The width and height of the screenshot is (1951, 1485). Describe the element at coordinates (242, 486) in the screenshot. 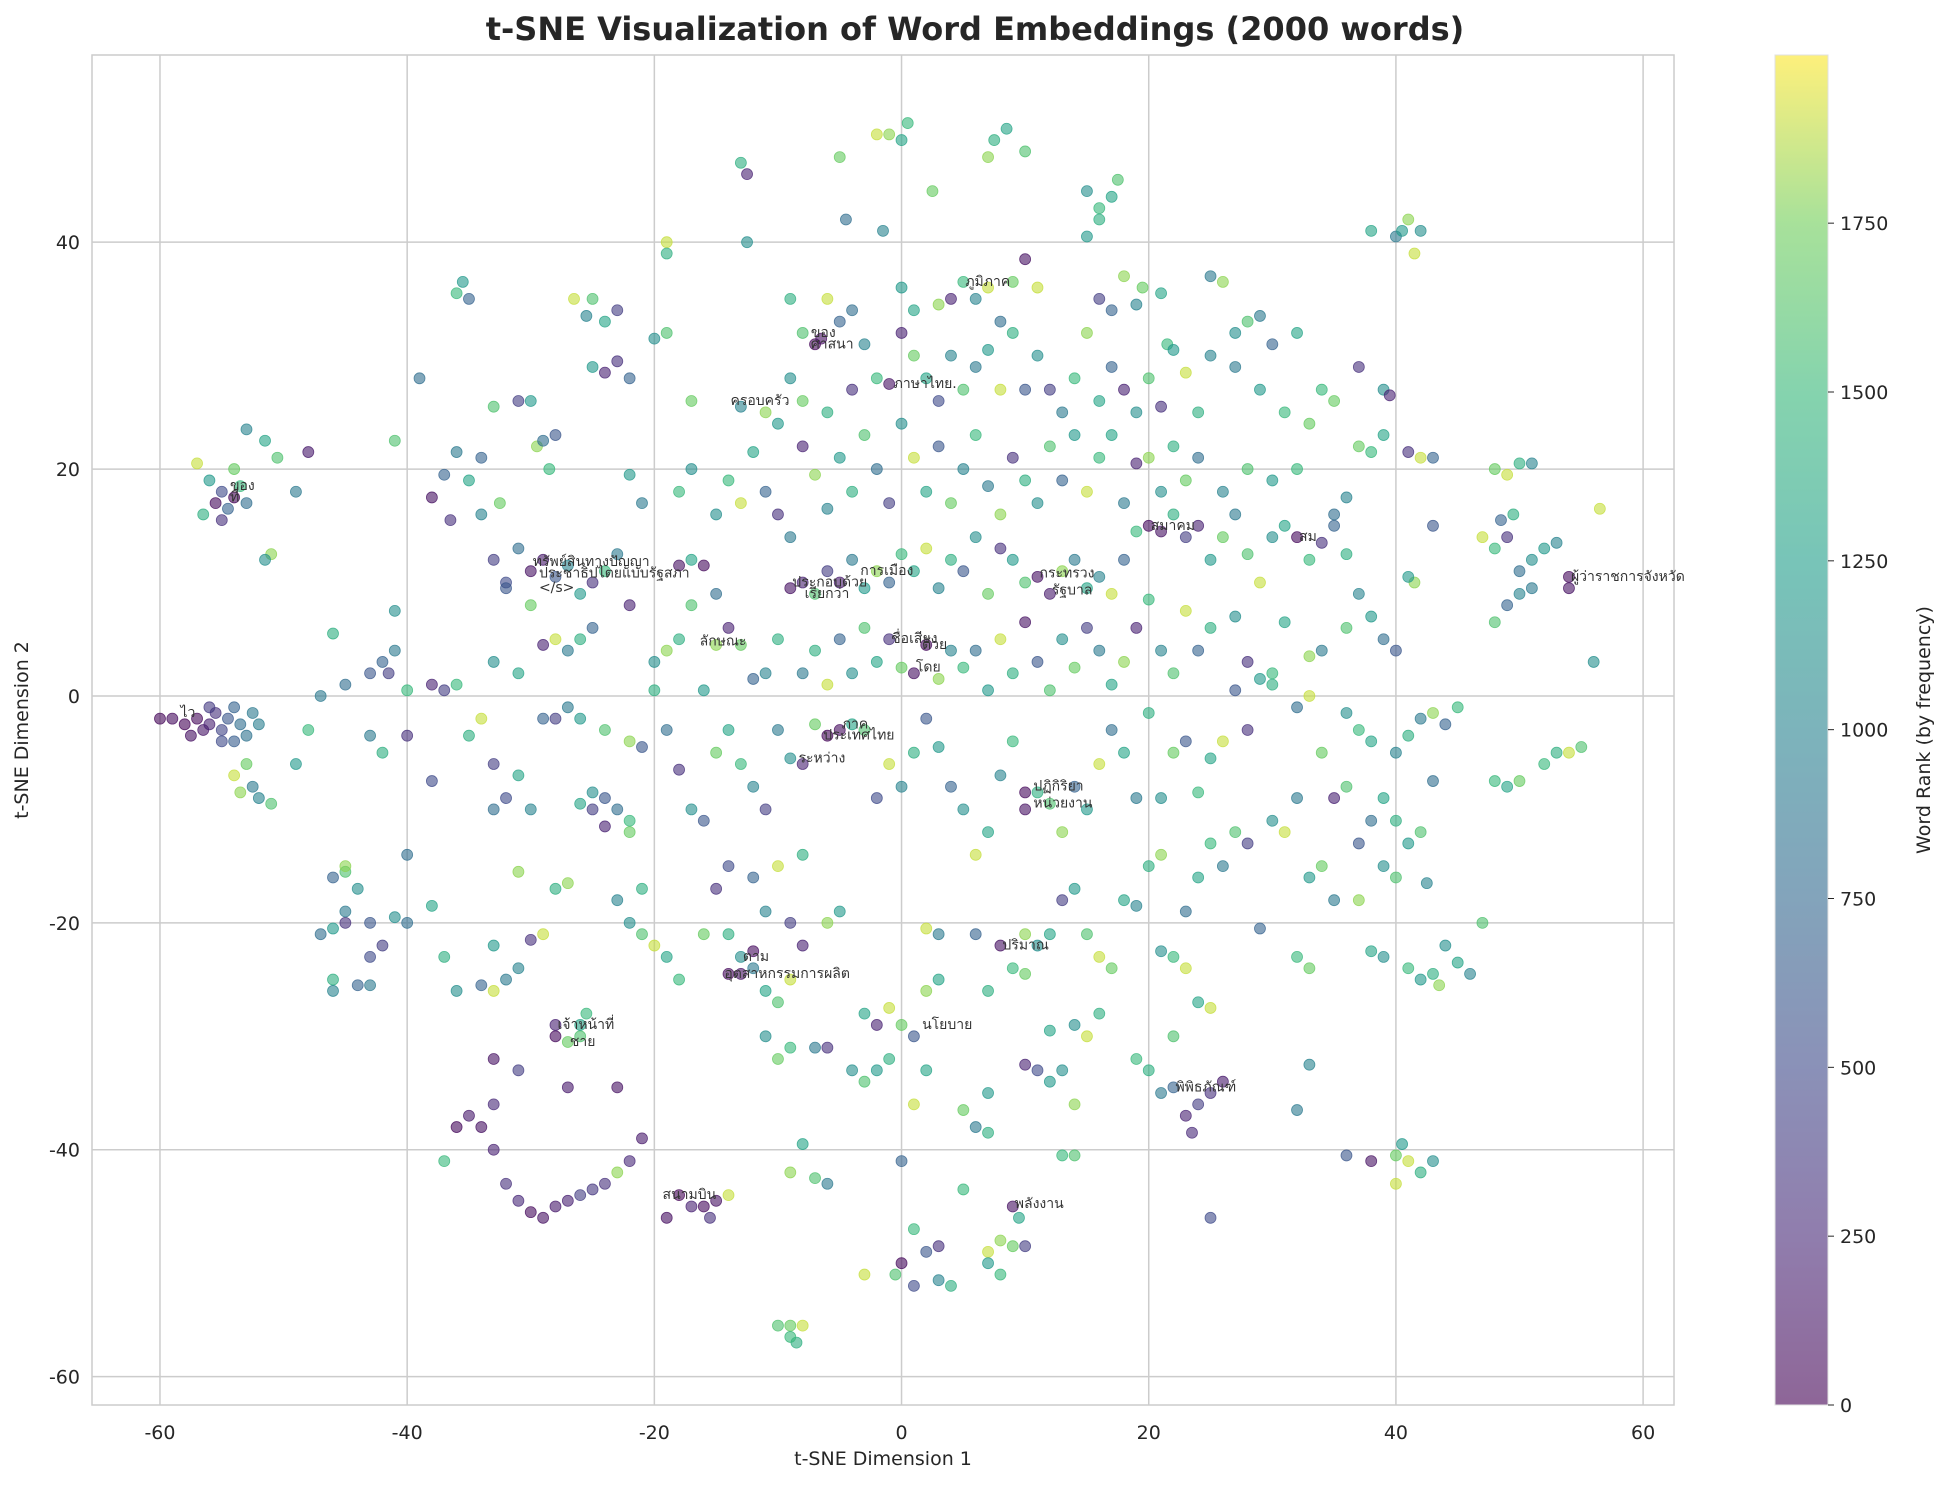

I see `word-annotation: ของ` at that location.